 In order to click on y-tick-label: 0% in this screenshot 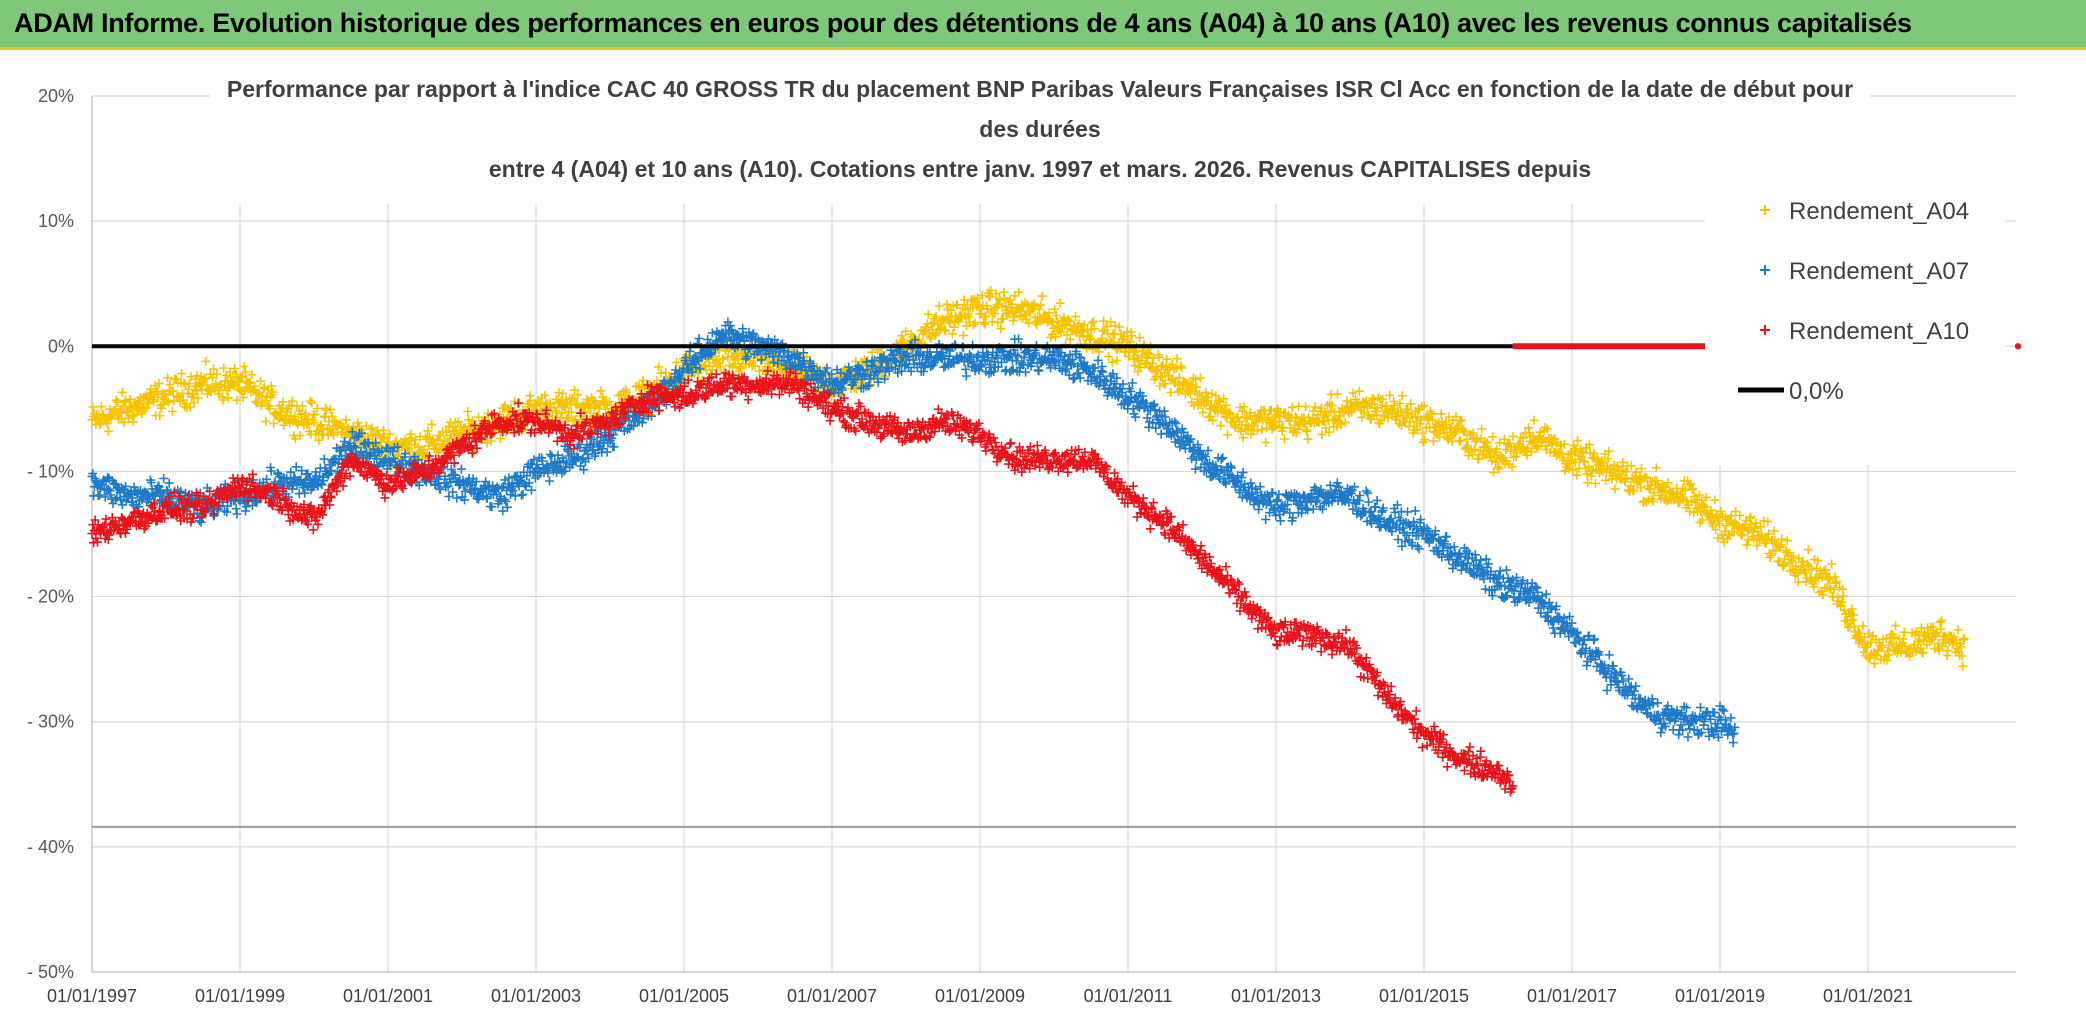, I will do `click(61, 346)`.